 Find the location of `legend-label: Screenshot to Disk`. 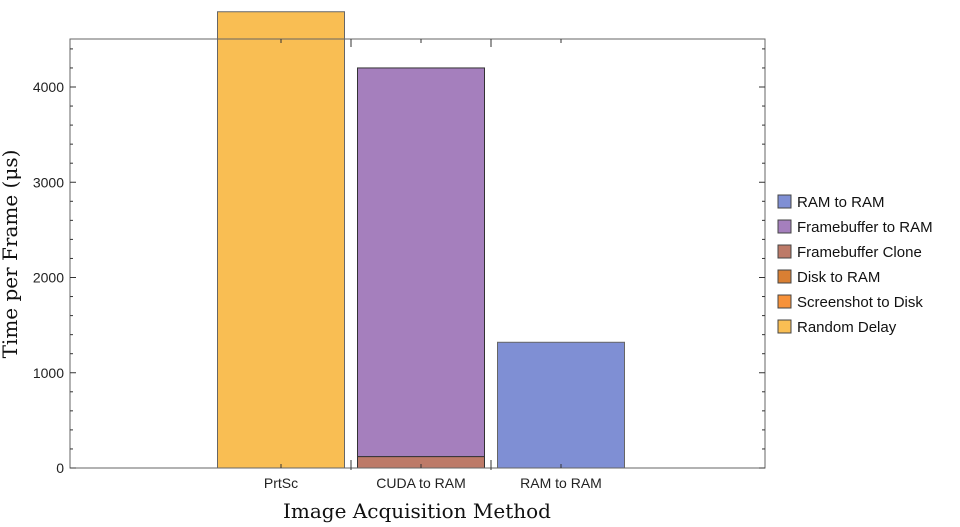

legend-label: Screenshot to Disk is located at coordinates (860, 302).